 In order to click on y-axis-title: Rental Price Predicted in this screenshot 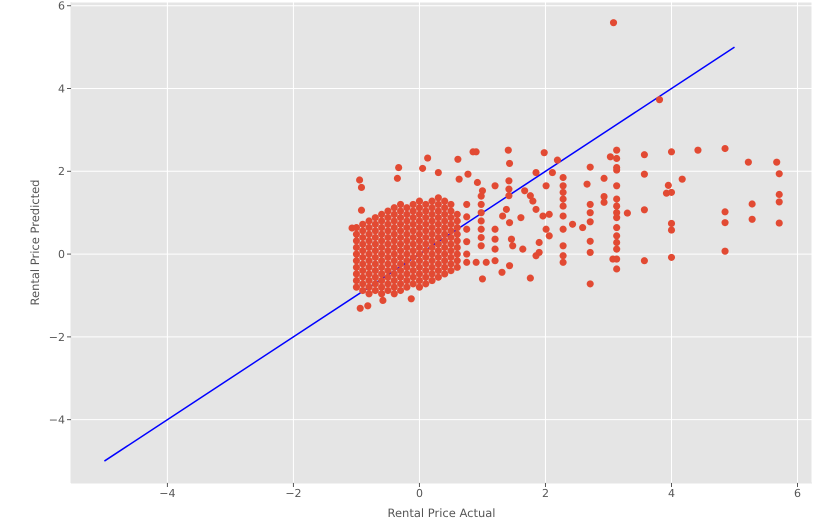, I will do `click(35, 243)`.